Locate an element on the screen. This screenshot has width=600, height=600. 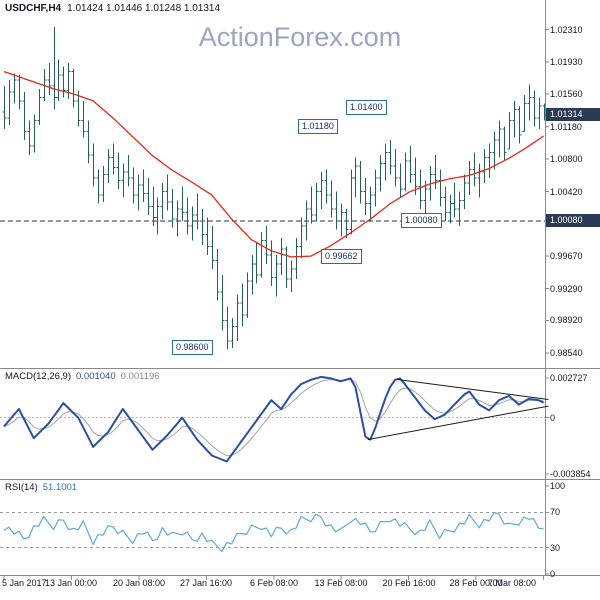
rsi-line is located at coordinates (273, 532).